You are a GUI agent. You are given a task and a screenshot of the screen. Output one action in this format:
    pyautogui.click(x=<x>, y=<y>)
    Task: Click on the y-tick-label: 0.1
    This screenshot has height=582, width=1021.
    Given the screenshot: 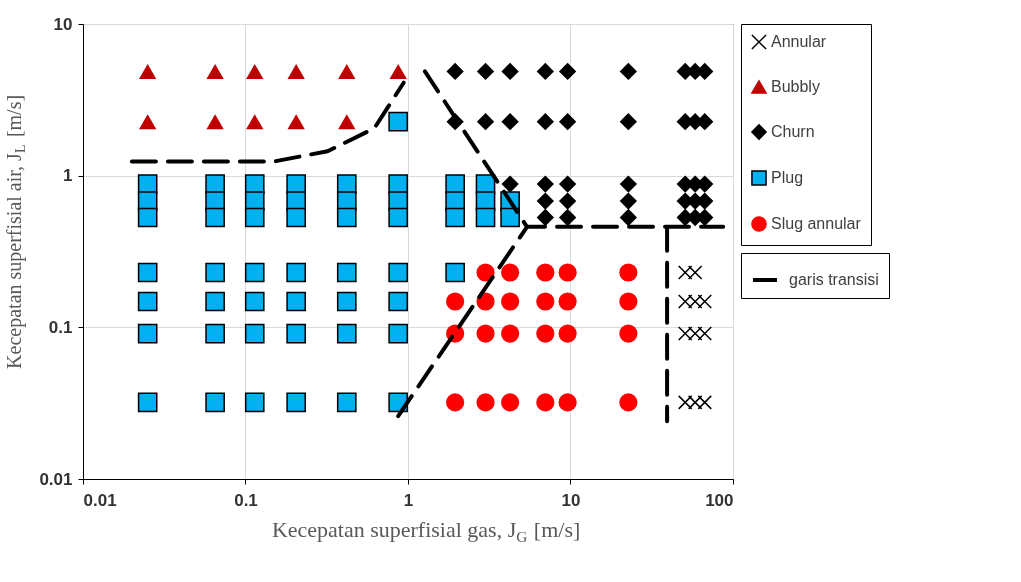 What is the action you would take?
    pyautogui.click(x=60, y=327)
    